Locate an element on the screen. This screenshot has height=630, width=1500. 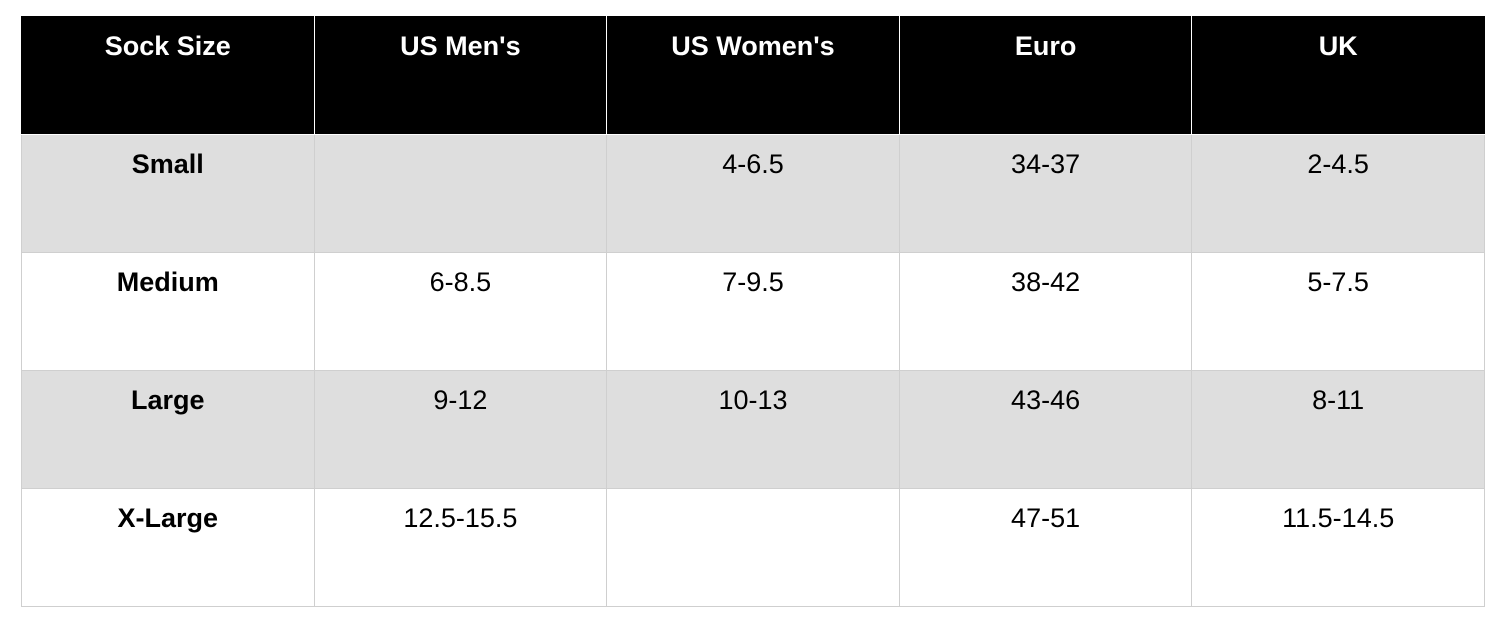
table-cell: 12.5-15.5 is located at coordinates (460, 547).